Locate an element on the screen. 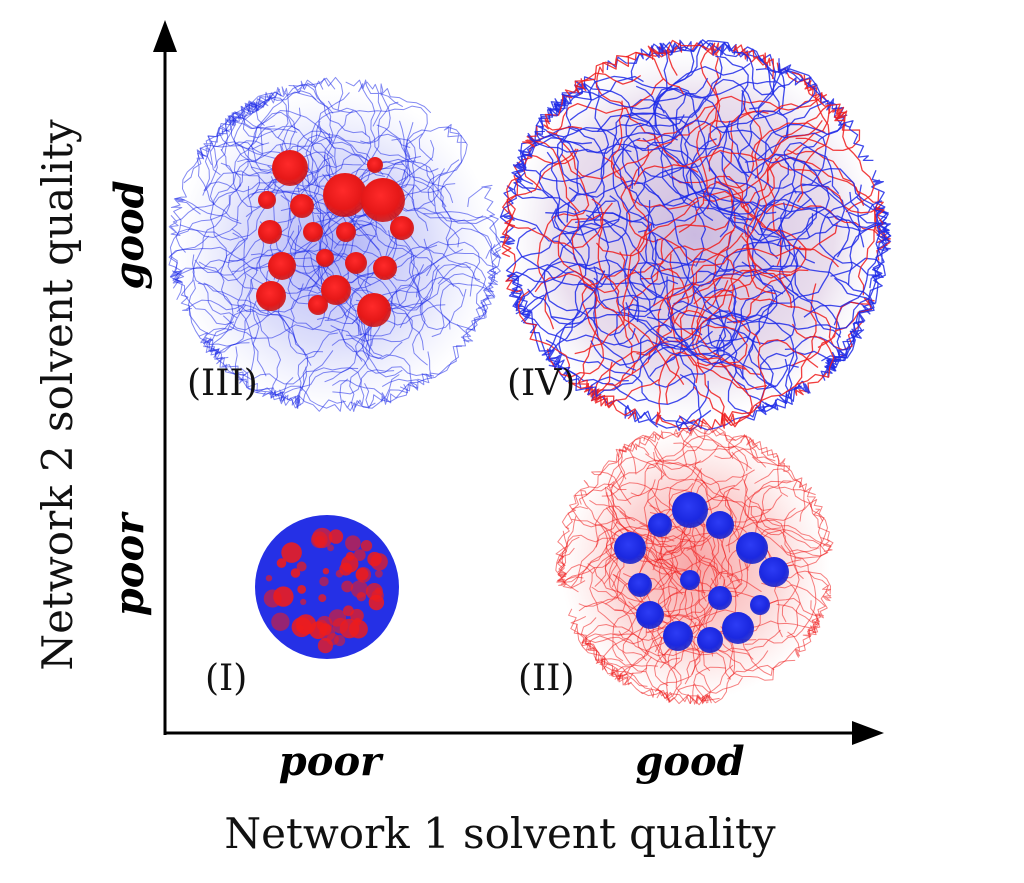 This screenshot has width=1024, height=883. panel-i-red-domains is located at coordinates (325, 590).